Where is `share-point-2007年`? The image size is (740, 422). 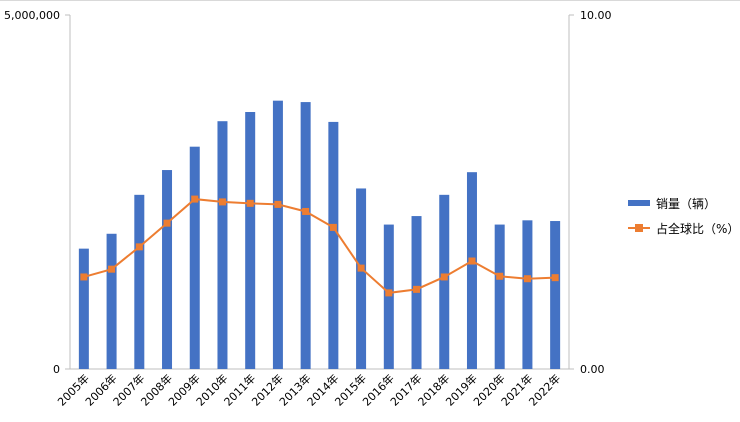
share-point-2007年 is located at coordinates (139, 247).